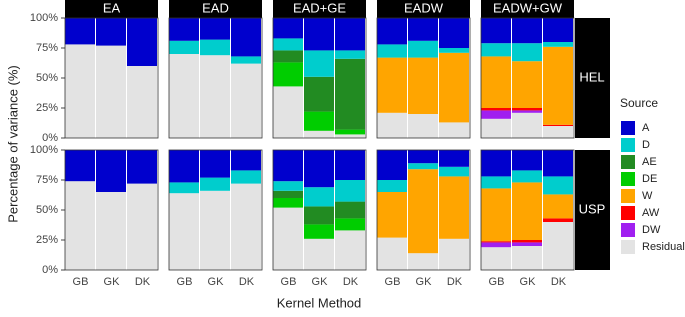 The image size is (685, 317). I want to click on legend-title: Source, so click(639, 103).